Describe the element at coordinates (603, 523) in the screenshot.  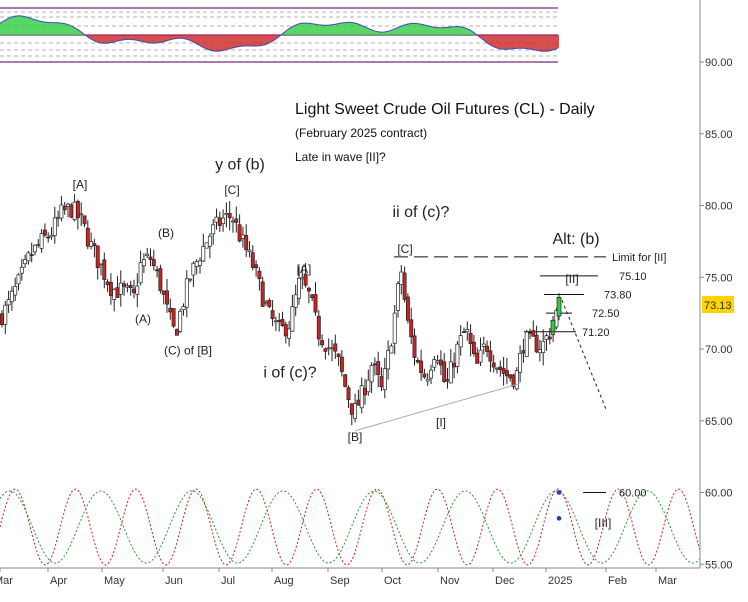
I see `wave-label: [III]` at that location.